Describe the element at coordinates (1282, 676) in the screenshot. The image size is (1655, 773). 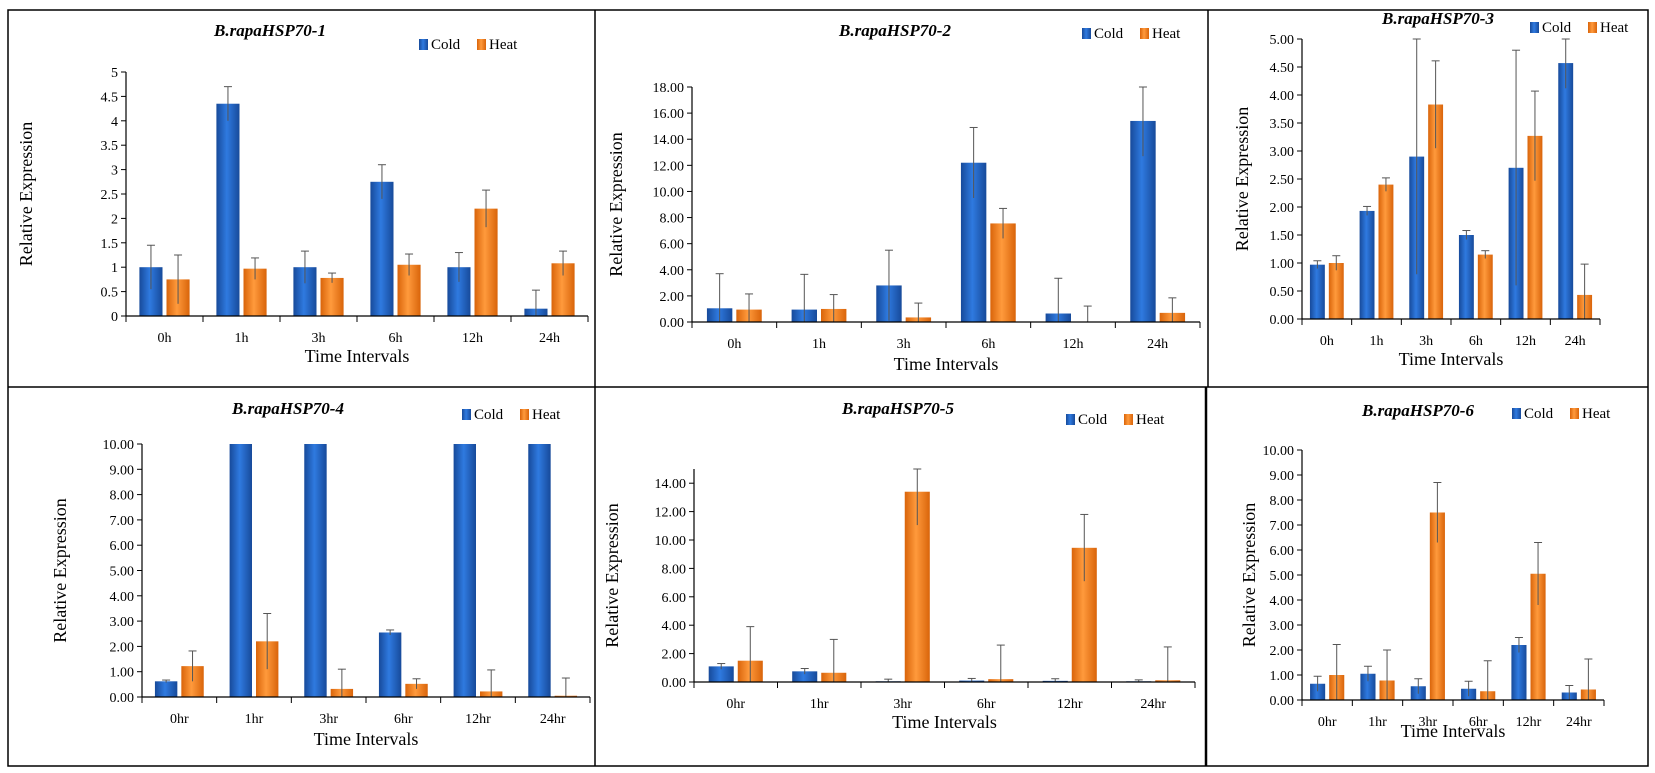
I see `y-tick-label: 1.00` at that location.